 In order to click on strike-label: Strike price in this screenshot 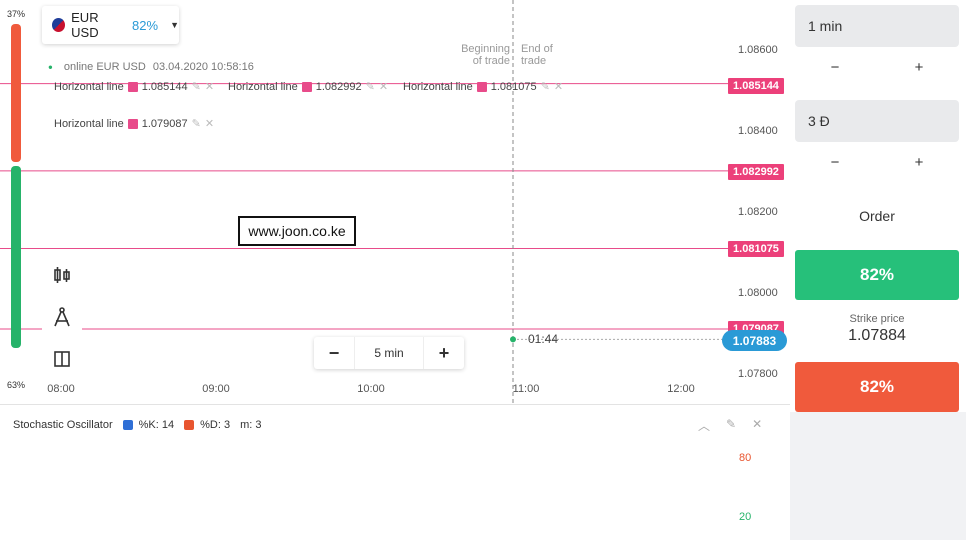, I will do `click(877, 319)`.